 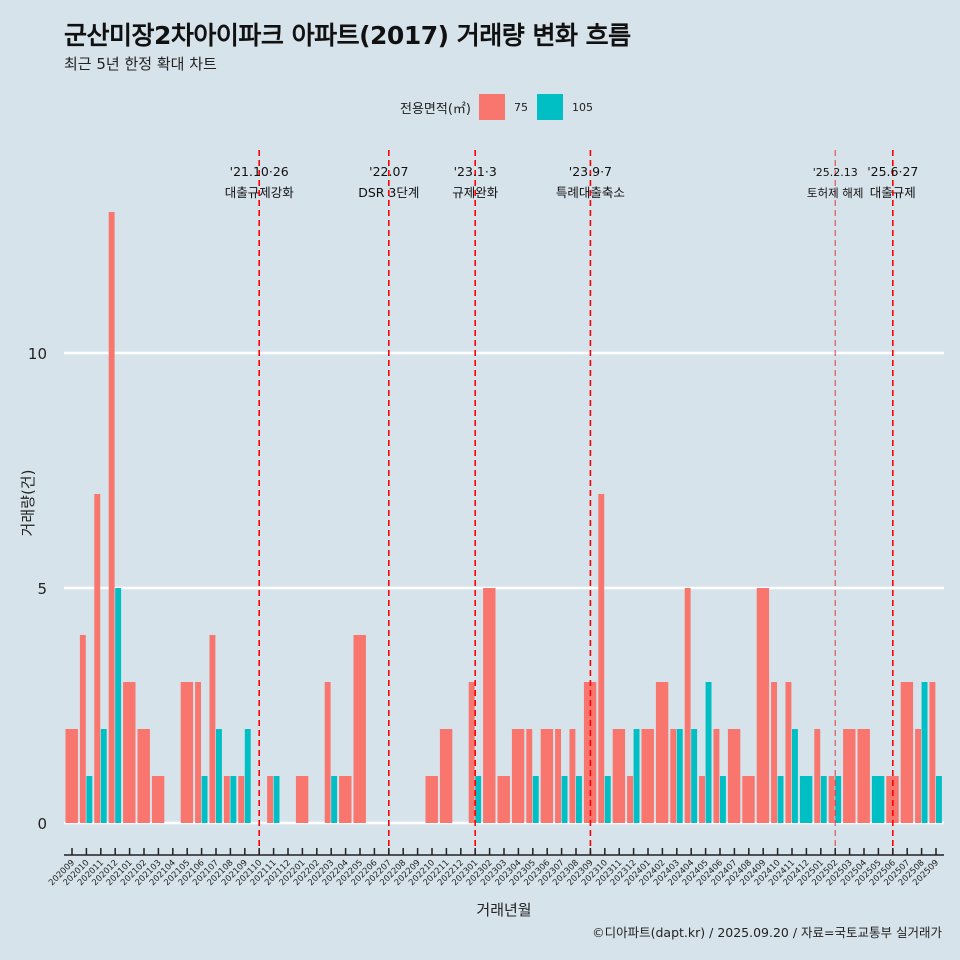 What do you see at coordinates (260, 192) in the screenshot?
I see `event-label: 대출규제강화` at bounding box center [260, 192].